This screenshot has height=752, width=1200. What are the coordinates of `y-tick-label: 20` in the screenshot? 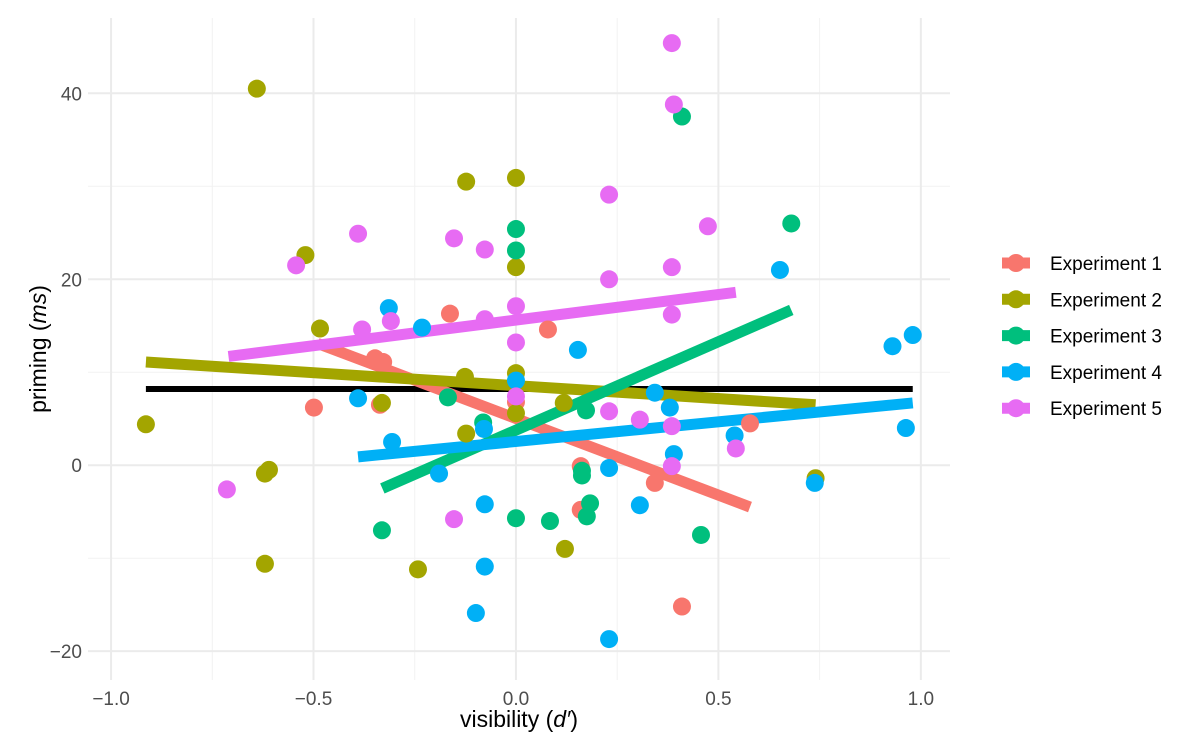 It's located at (71, 280).